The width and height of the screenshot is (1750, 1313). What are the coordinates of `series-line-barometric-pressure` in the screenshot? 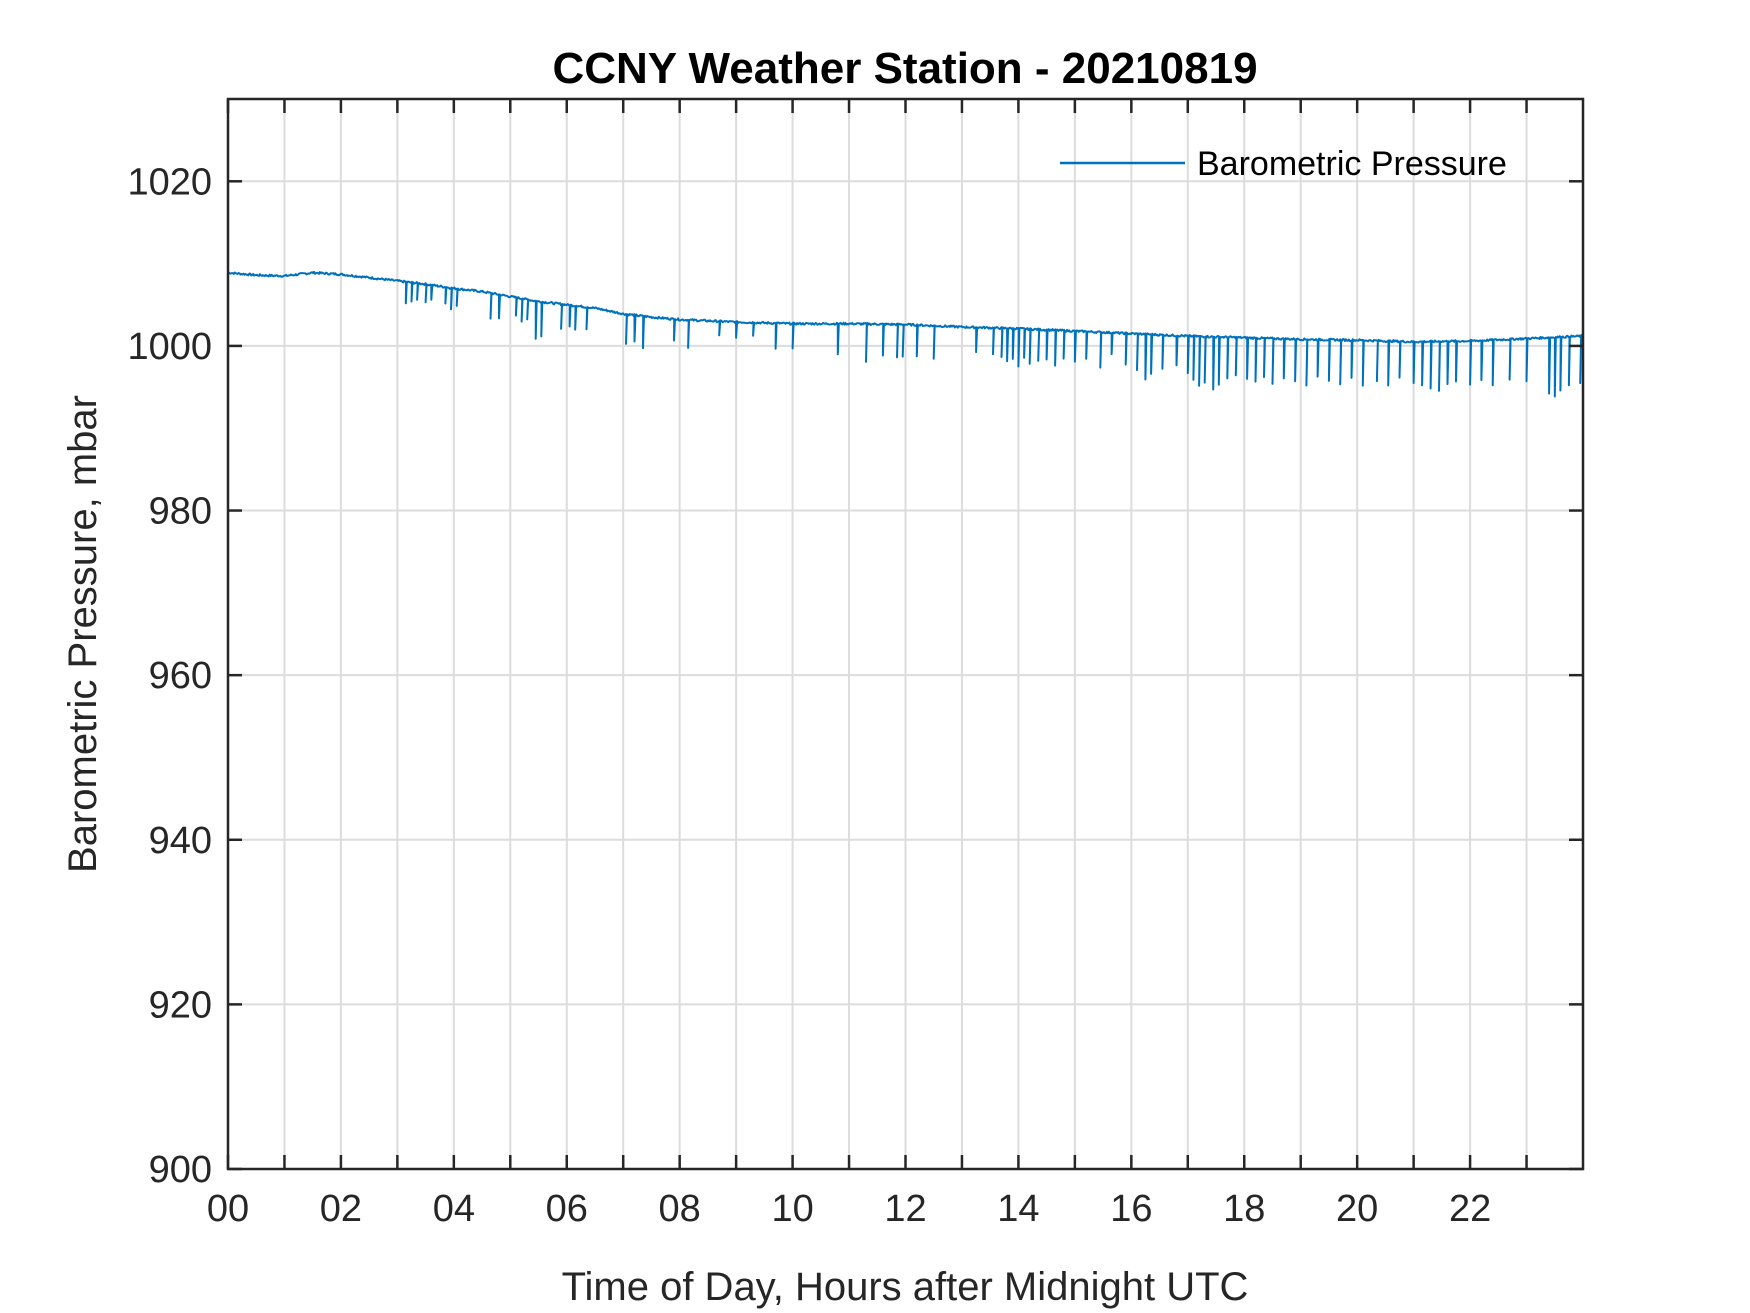 It's located at (905, 334).